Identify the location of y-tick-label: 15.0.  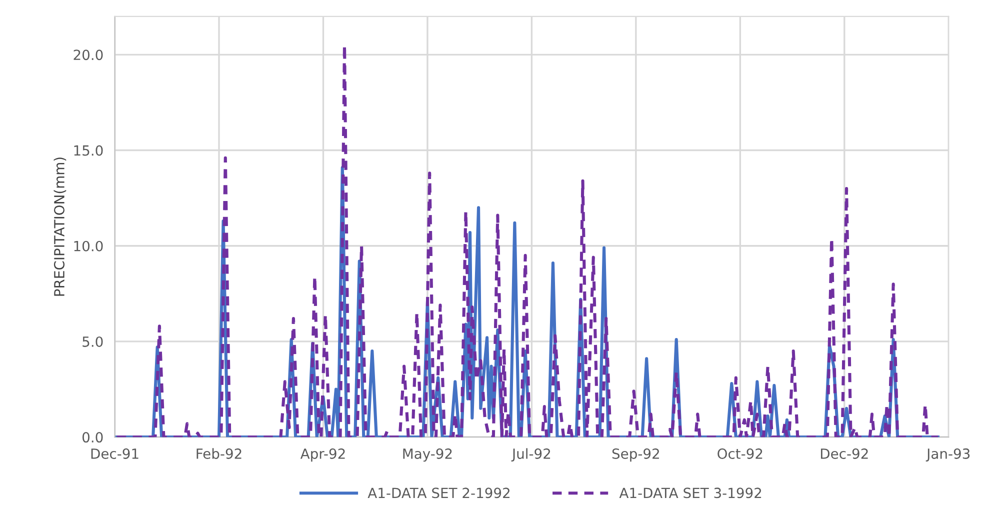
(88, 150).